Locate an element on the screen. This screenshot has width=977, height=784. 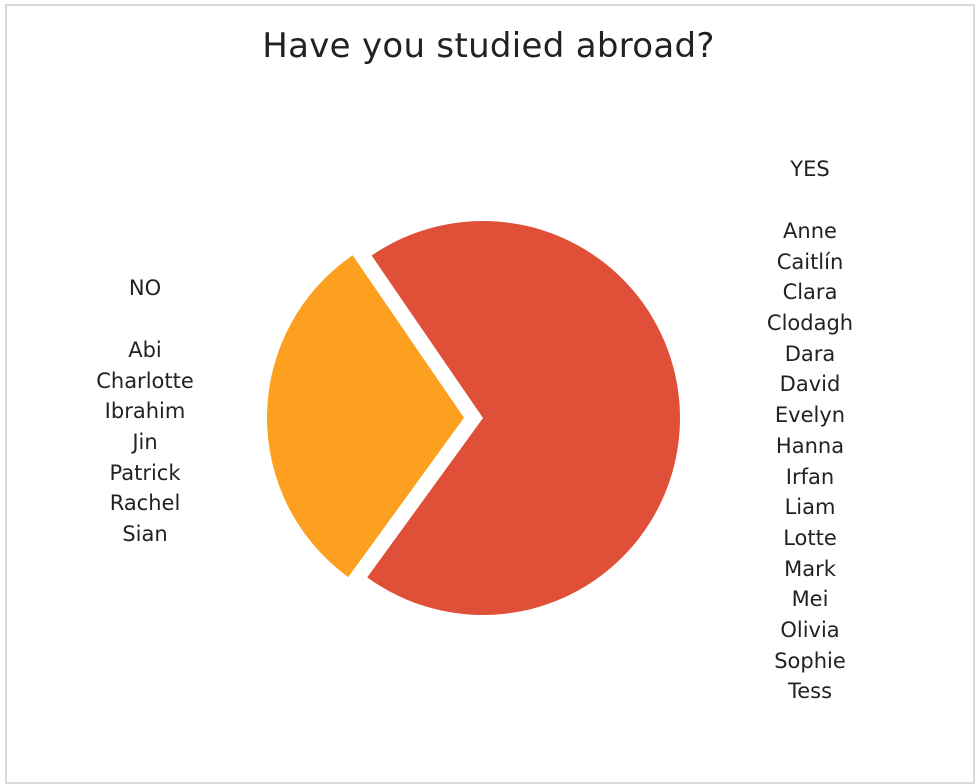
yes-name-item: Dara is located at coordinates (810, 353).